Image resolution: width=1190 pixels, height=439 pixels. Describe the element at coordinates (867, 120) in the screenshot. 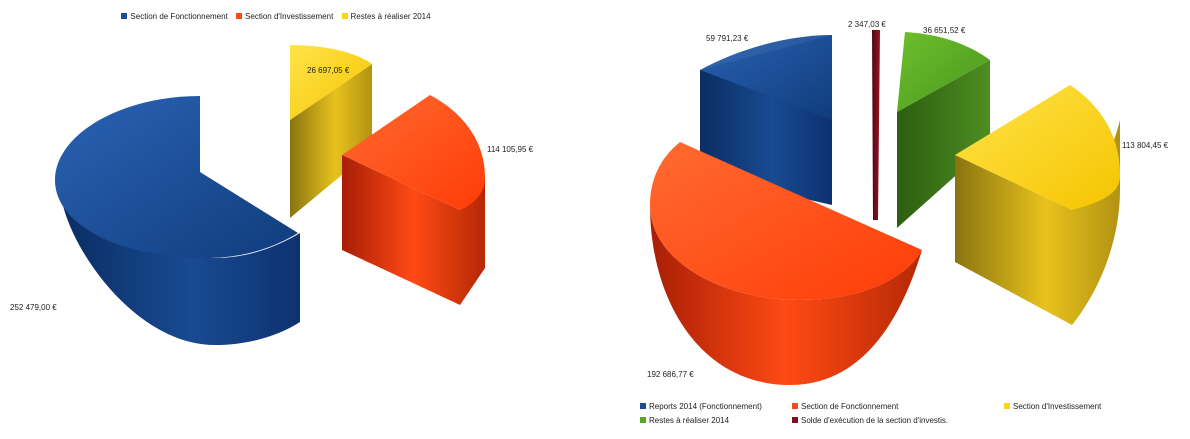

I see `slice-solde-d-execution: 2 347,03 €` at that location.